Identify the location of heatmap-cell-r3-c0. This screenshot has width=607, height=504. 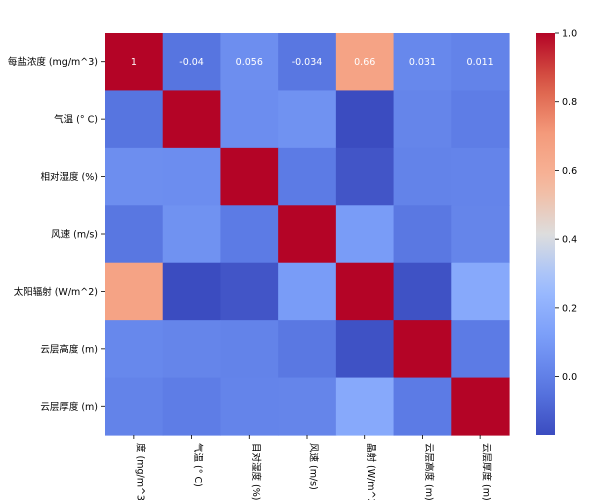
(134, 234).